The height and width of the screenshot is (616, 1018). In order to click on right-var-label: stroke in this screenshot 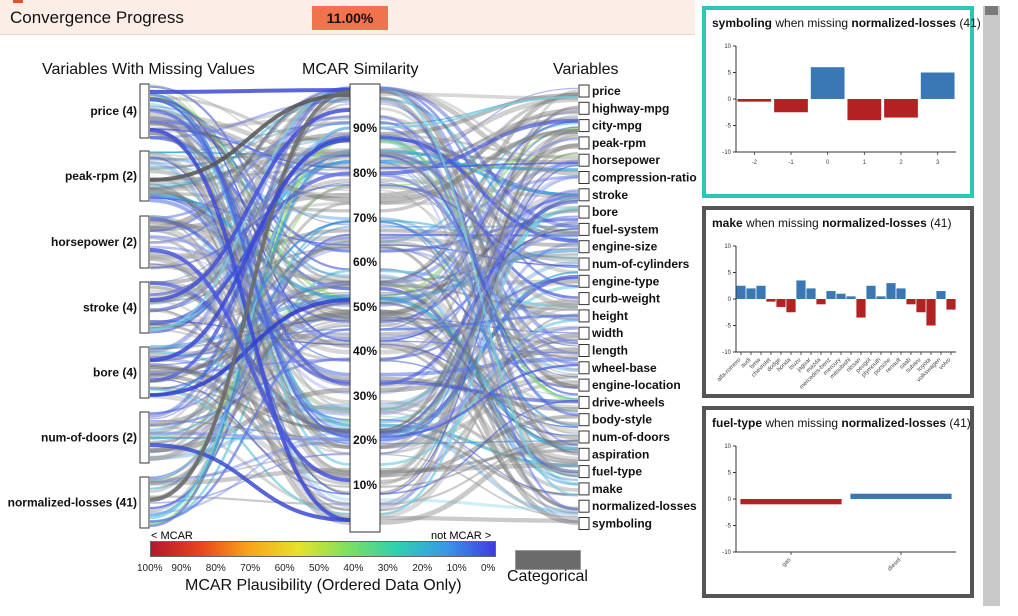, I will do `click(610, 195)`.